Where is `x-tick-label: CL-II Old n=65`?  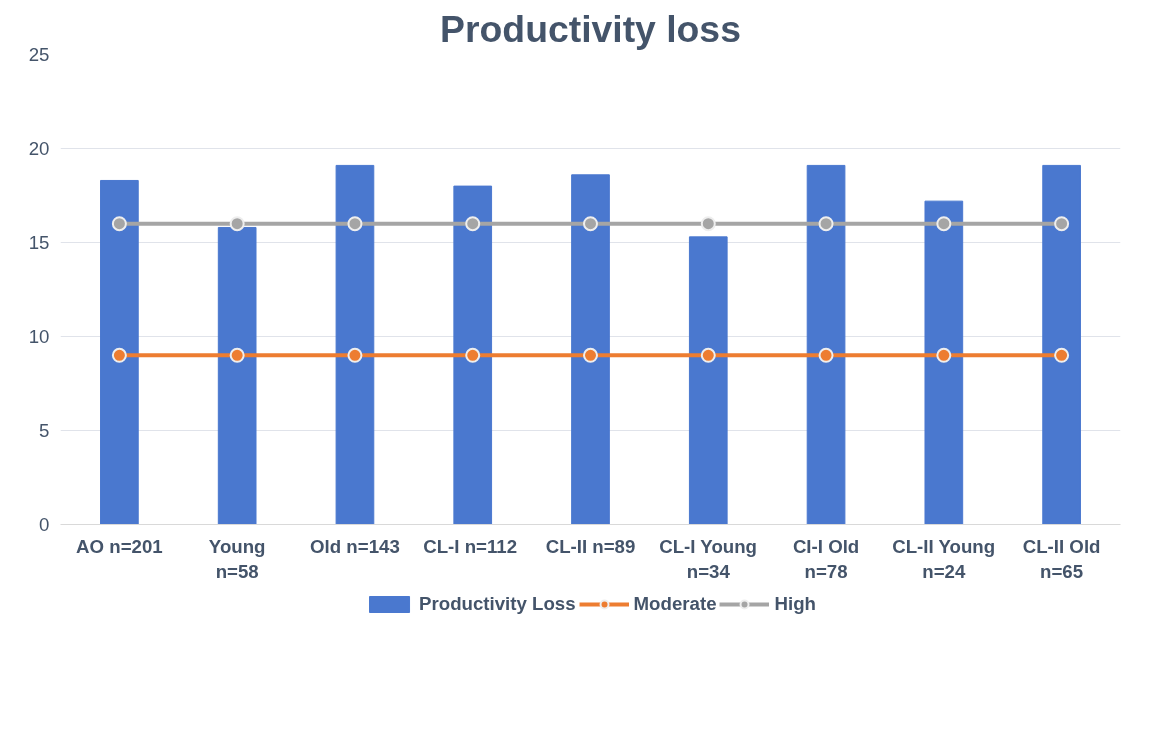 x-tick-label: CL-II Old n=65 is located at coordinates (1061, 558).